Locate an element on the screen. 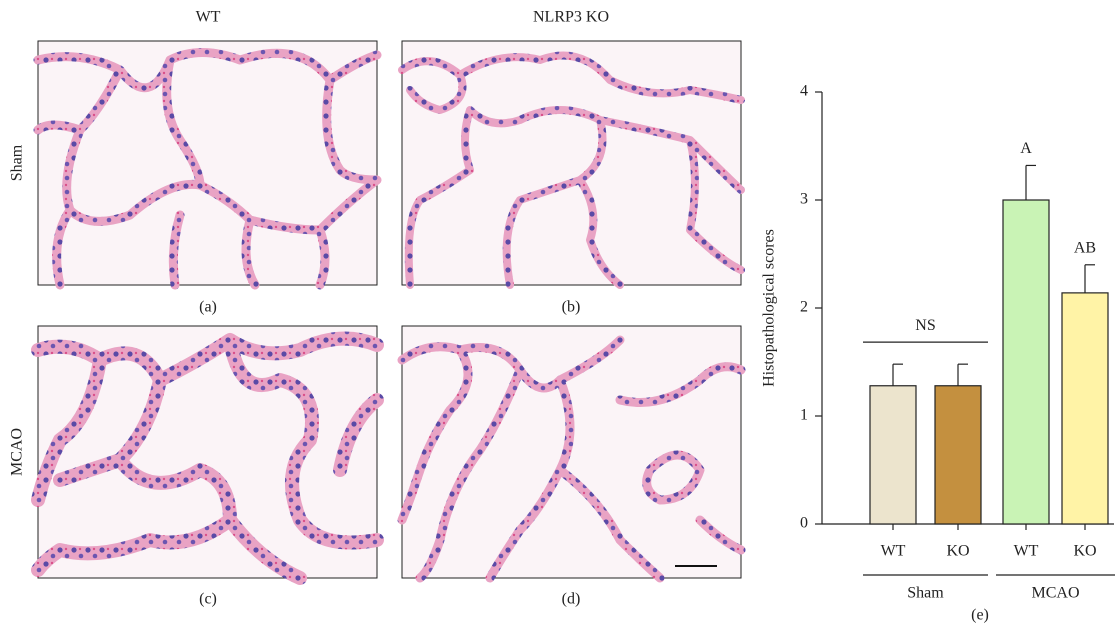  panel-label: (a) is located at coordinates (208, 307).